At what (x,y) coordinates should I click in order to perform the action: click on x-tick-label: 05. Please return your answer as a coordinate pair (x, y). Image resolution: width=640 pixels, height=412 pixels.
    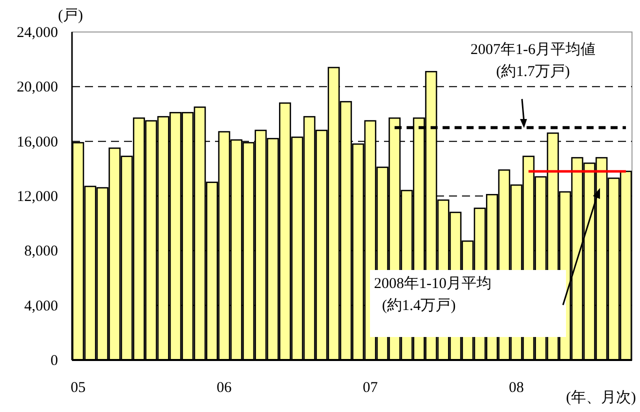
    Looking at the image, I should click on (78, 388).